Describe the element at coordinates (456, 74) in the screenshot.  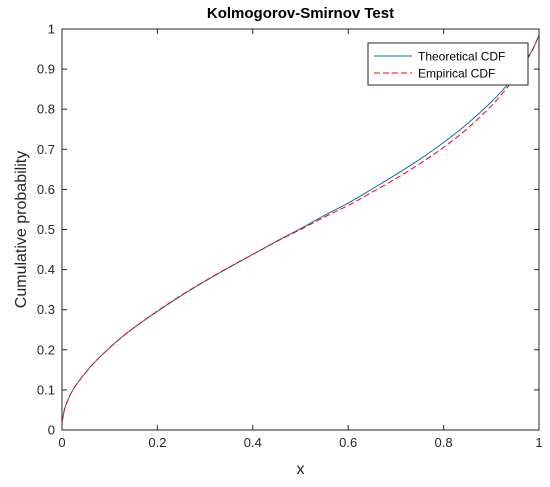
I see `legend-entry-label: Empirical CDF` at that location.